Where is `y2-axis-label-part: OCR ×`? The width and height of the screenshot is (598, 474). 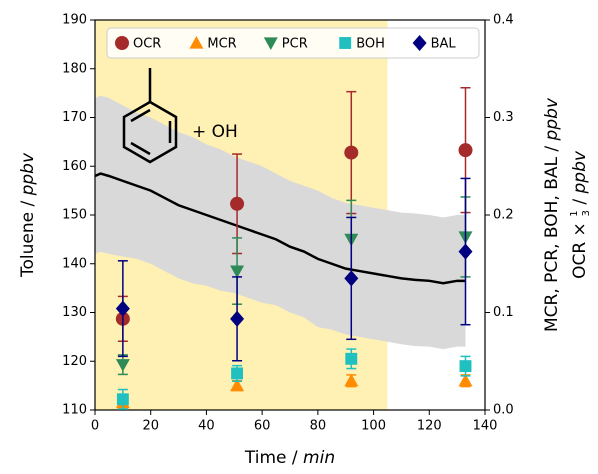 y2-axis-label-part: OCR × is located at coordinates (580, 248).